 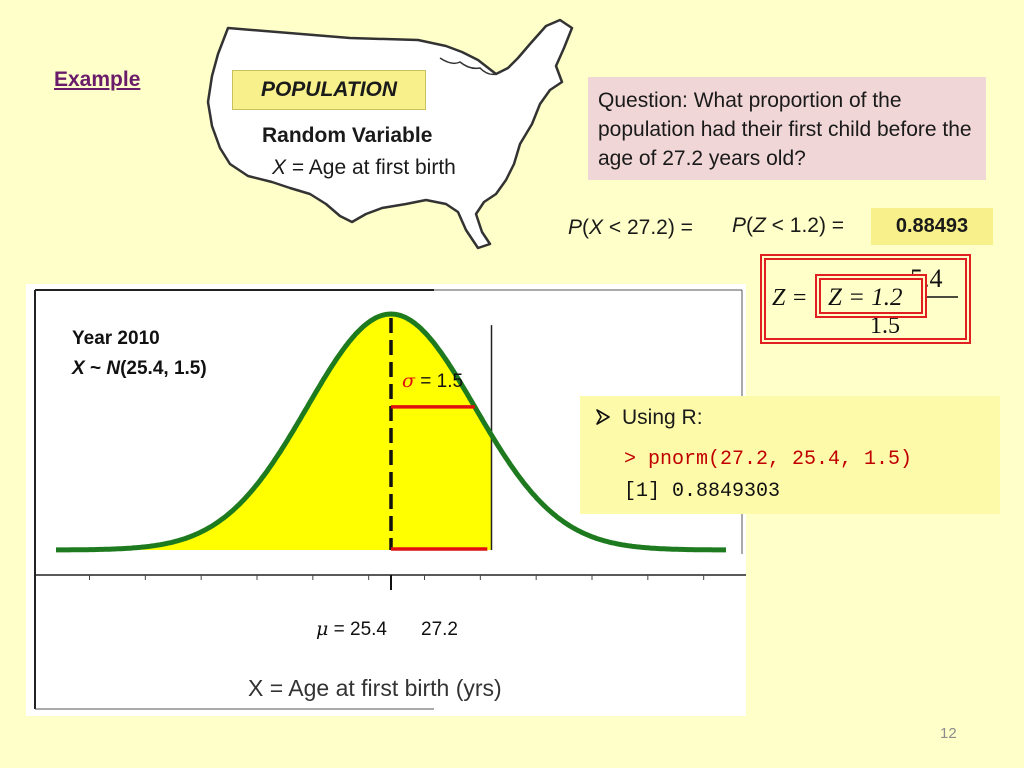 What do you see at coordinates (113, 368) in the screenshot?
I see `dist-name: N` at bounding box center [113, 368].